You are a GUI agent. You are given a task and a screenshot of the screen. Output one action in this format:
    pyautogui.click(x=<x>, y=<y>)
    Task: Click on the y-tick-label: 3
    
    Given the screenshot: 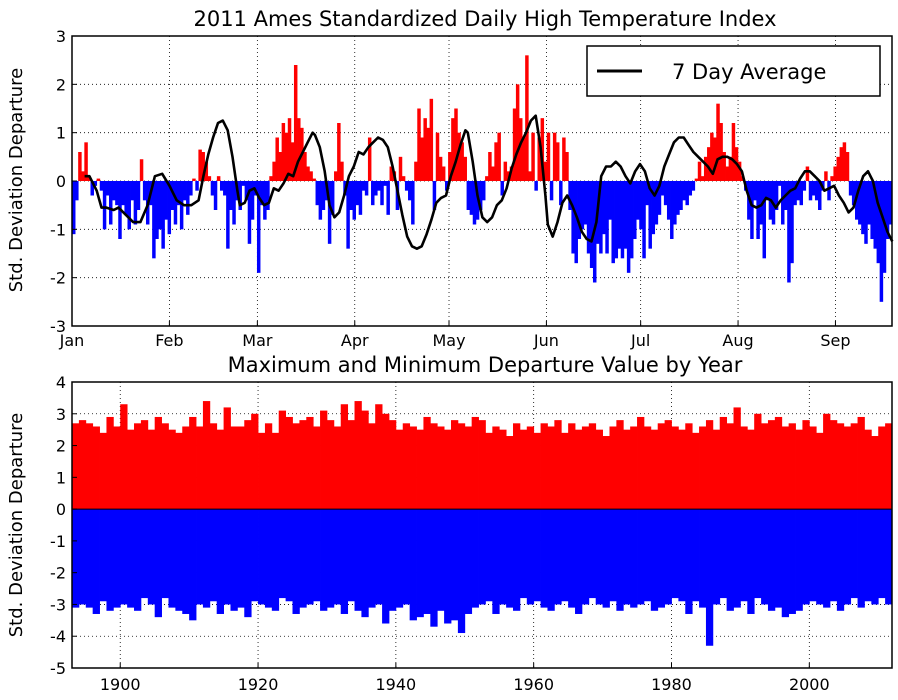 What is the action you would take?
    pyautogui.click(x=61, y=414)
    